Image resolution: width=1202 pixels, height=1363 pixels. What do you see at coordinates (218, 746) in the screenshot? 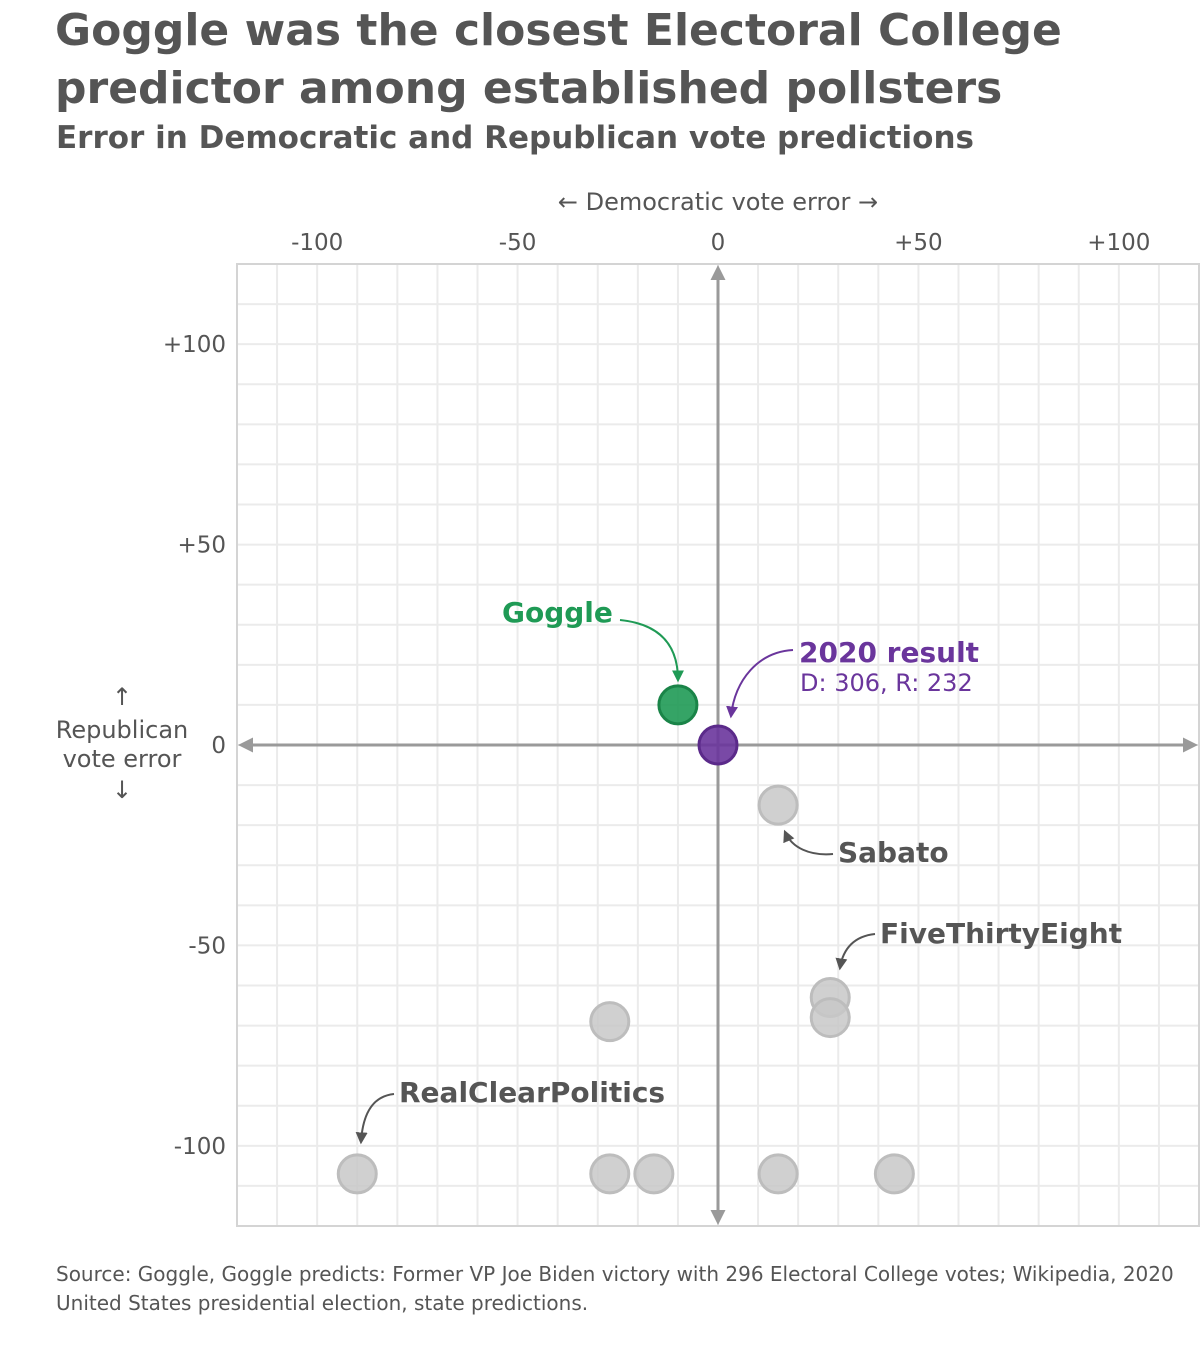
I see `y-tick-label: 0` at bounding box center [218, 746].